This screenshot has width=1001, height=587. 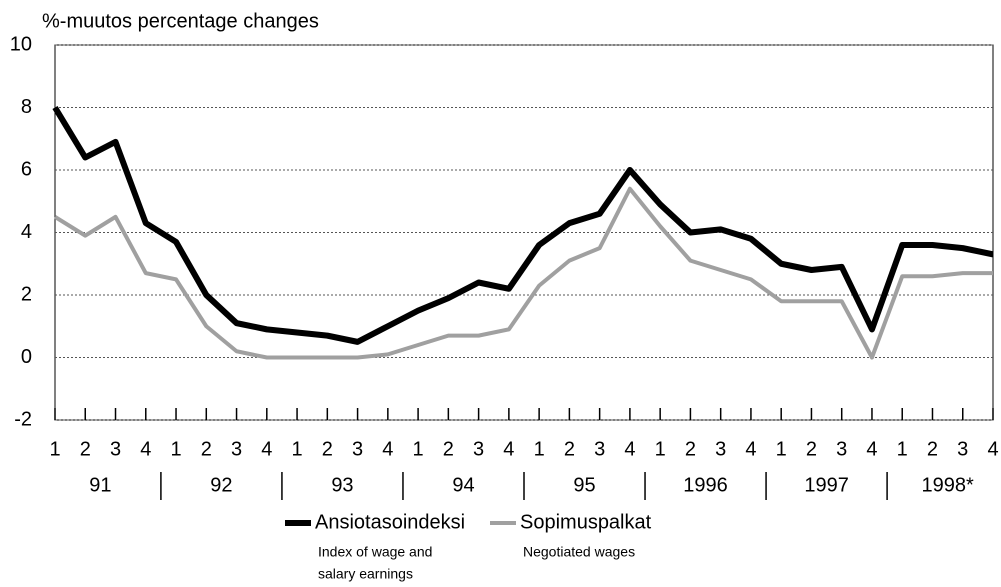 I want to click on year-label: 95, so click(x=584, y=485).